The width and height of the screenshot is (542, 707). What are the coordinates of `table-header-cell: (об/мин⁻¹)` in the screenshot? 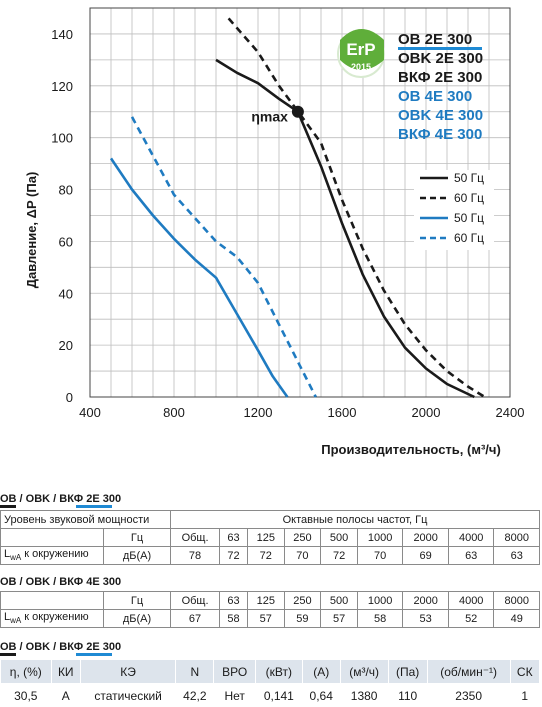 It's located at (468, 672).